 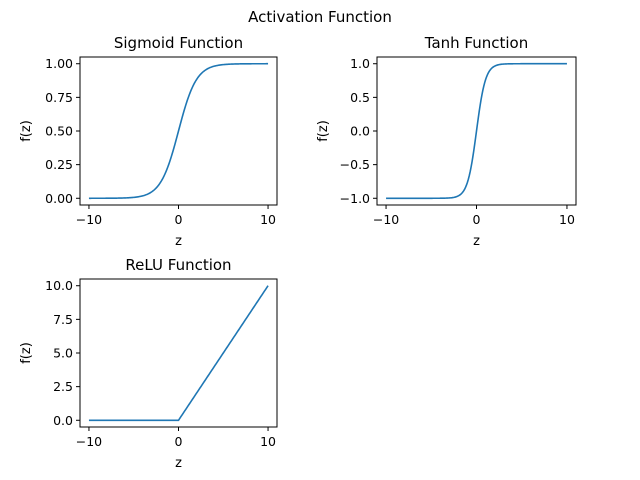 I want to click on relu-x-tick-label: 10, so click(x=268, y=441).